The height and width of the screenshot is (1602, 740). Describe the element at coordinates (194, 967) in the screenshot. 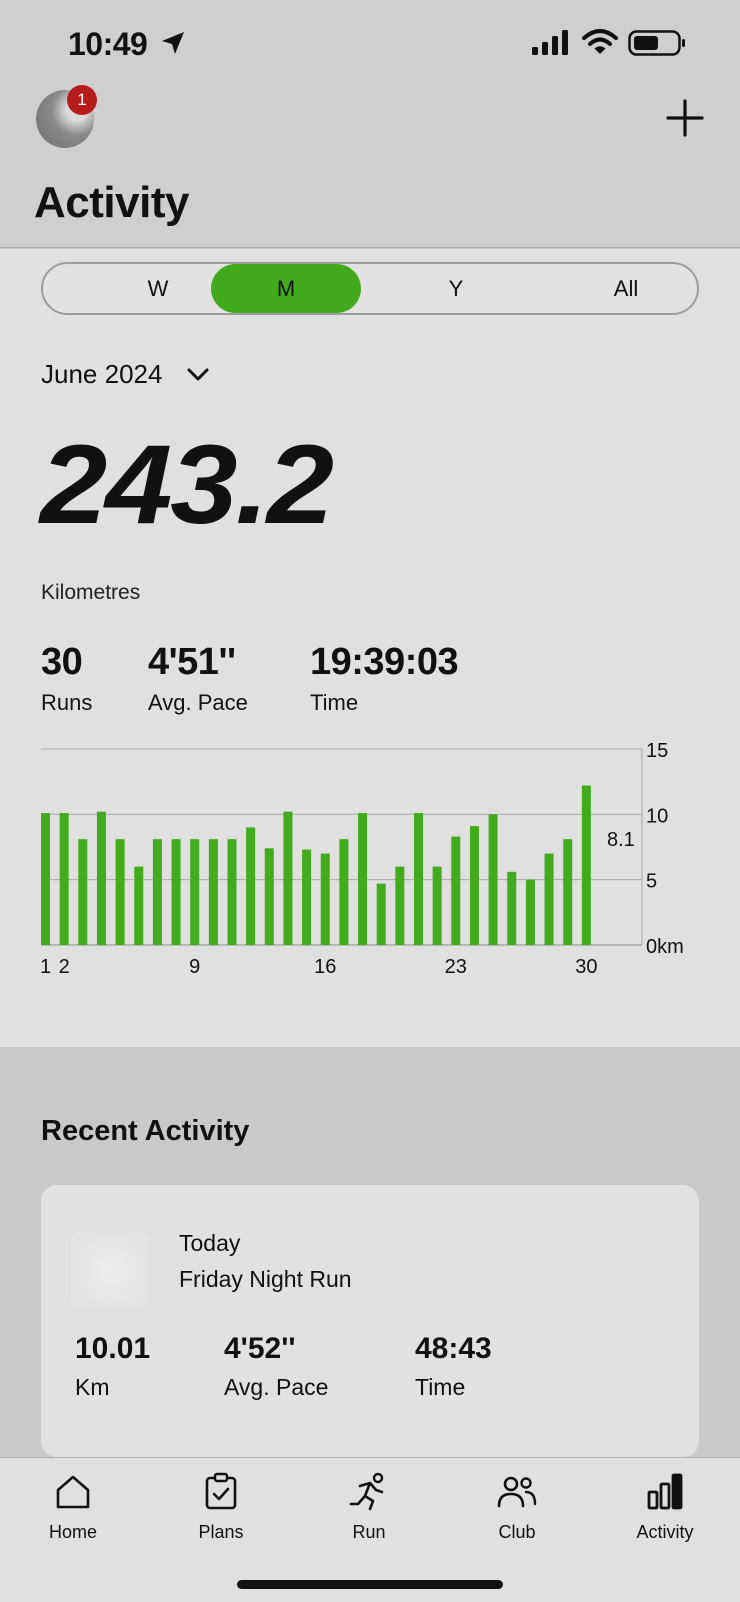

I see `chart-x-tick-label: 9` at that location.